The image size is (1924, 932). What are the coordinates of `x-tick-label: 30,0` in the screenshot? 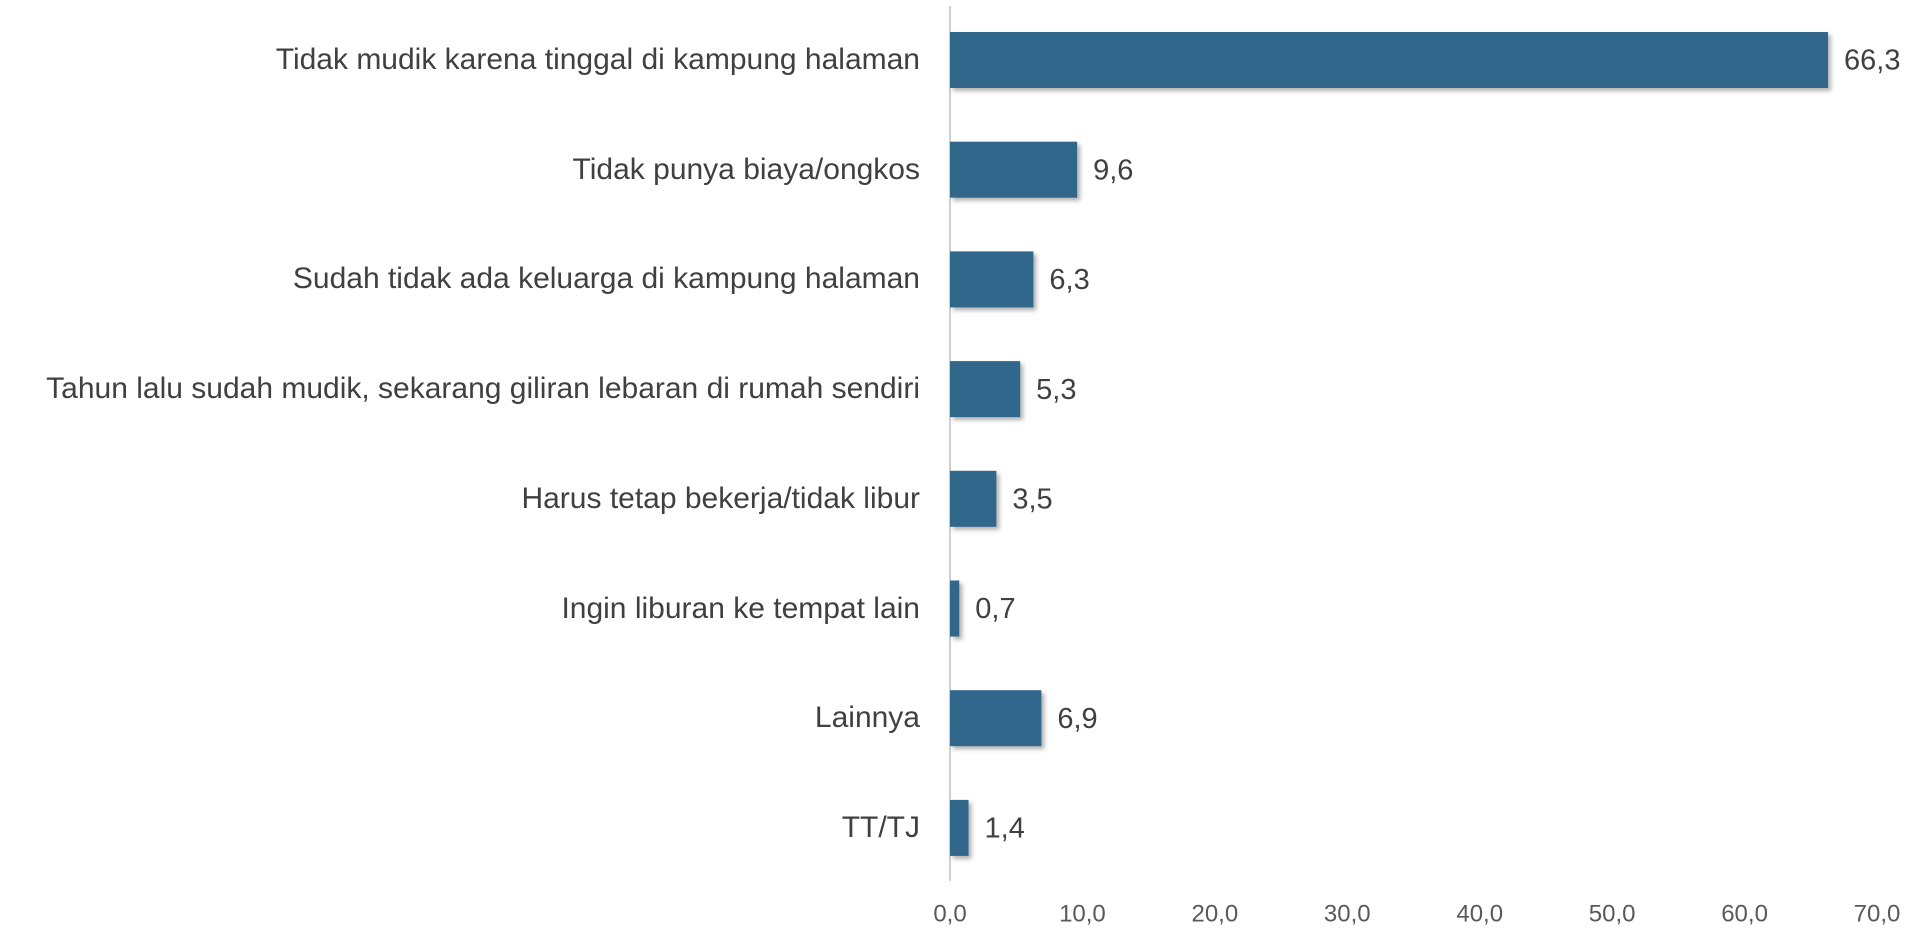 It's located at (1347, 913).